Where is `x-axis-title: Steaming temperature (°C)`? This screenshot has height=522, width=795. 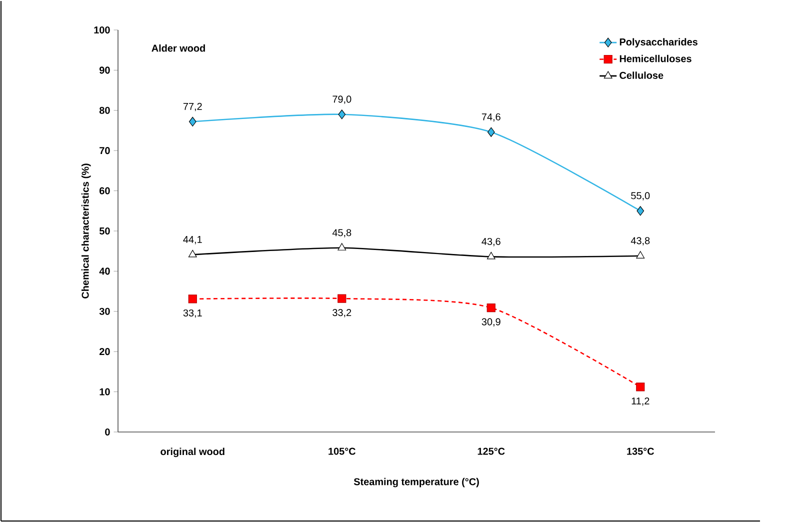 x-axis-title: Steaming temperature (°C) is located at coordinates (416, 483).